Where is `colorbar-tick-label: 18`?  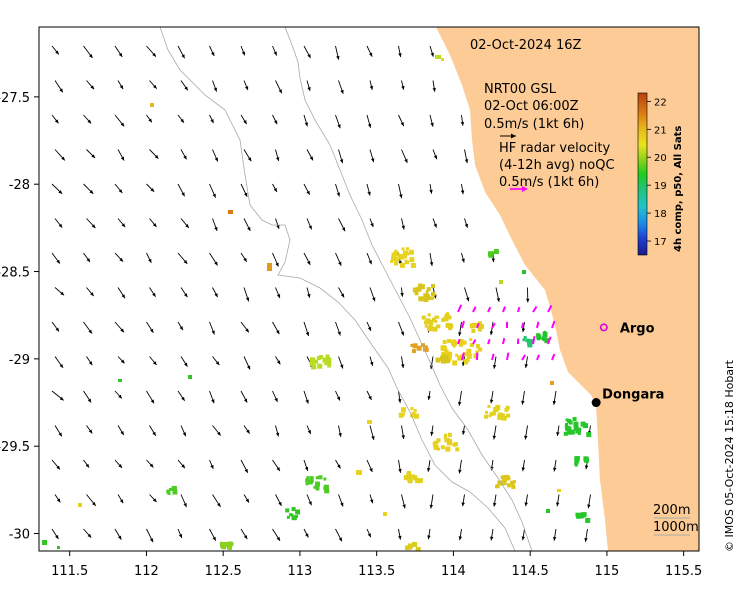 colorbar-tick-label: 18 is located at coordinates (660, 214).